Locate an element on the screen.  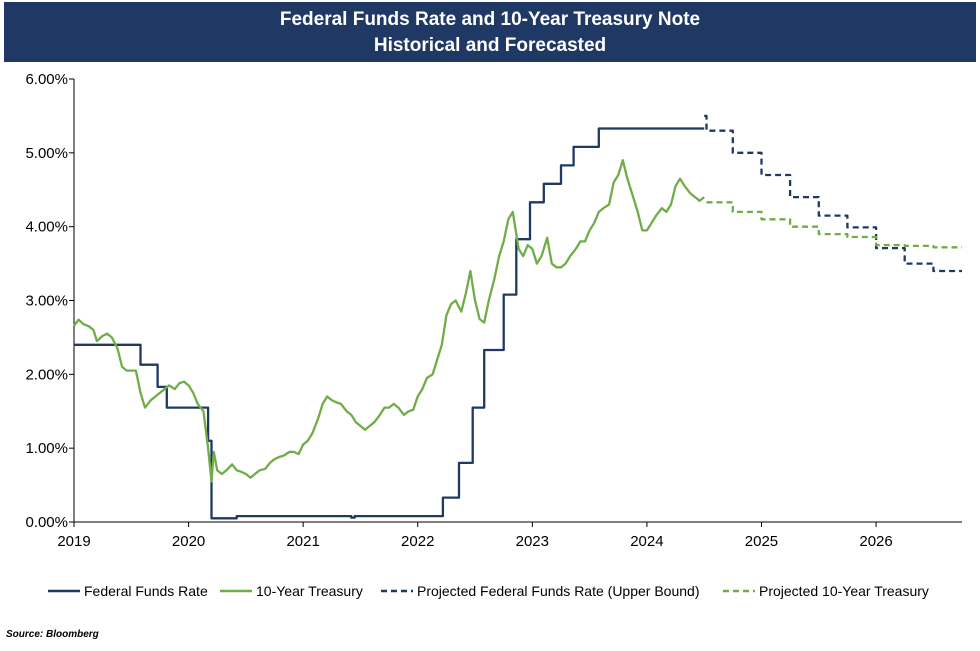
x-tick-label: 2025 is located at coordinates (761, 541).